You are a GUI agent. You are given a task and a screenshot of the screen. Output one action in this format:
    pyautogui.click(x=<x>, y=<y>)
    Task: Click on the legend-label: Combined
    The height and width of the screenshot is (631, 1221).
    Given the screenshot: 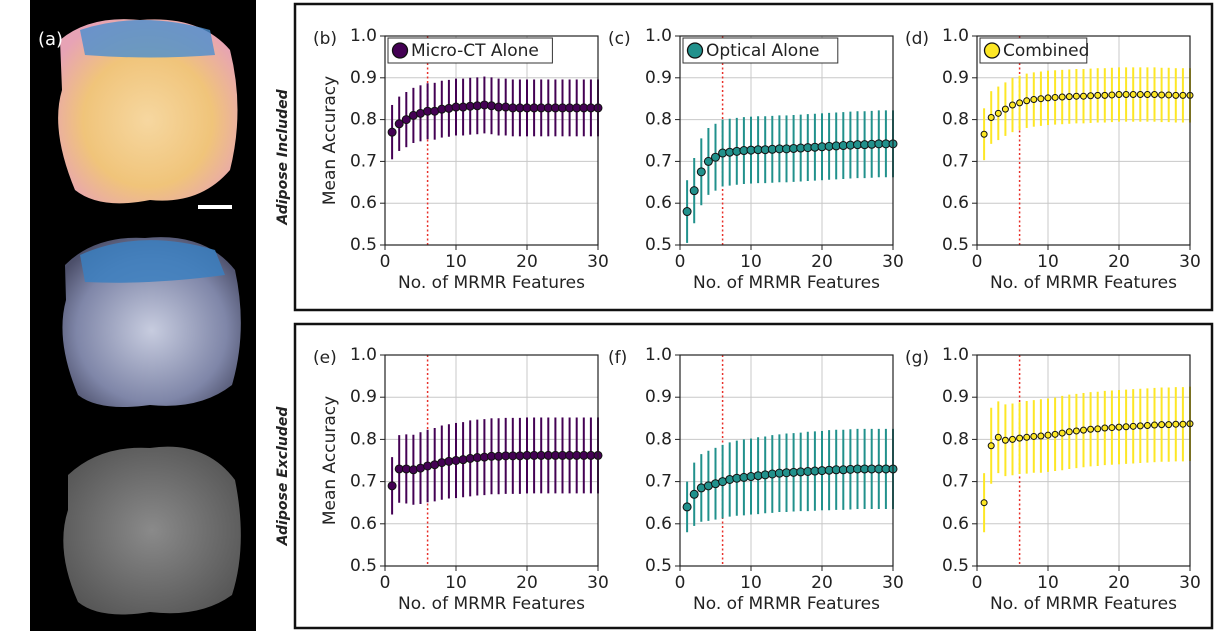 What is the action you would take?
    pyautogui.click(x=1046, y=51)
    